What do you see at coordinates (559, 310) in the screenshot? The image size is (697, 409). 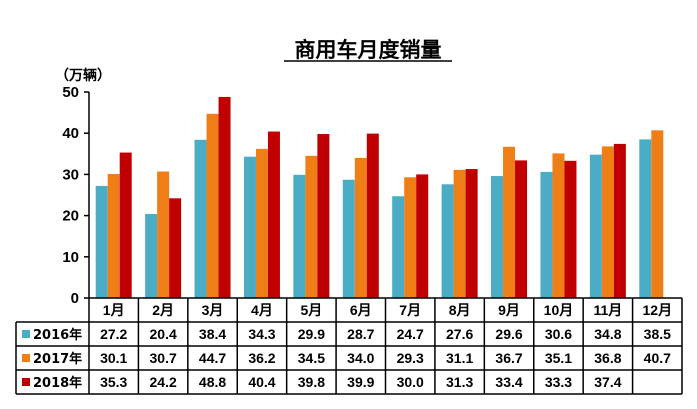 I see `x-tick-label: 10月` at bounding box center [559, 310].